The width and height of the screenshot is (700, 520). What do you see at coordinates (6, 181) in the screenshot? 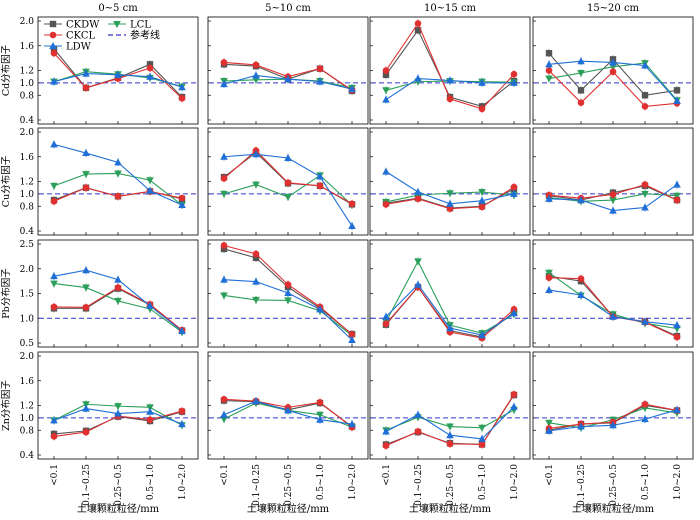
I see `row-ylabel: Cu分布因子` at bounding box center [6, 181].